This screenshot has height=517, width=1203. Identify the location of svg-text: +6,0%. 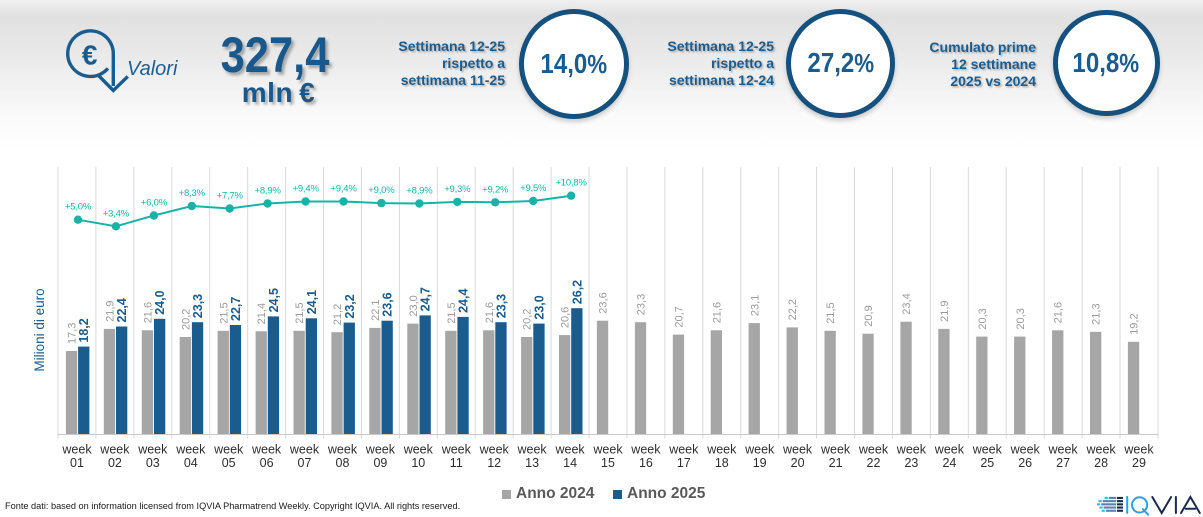
(154, 203).